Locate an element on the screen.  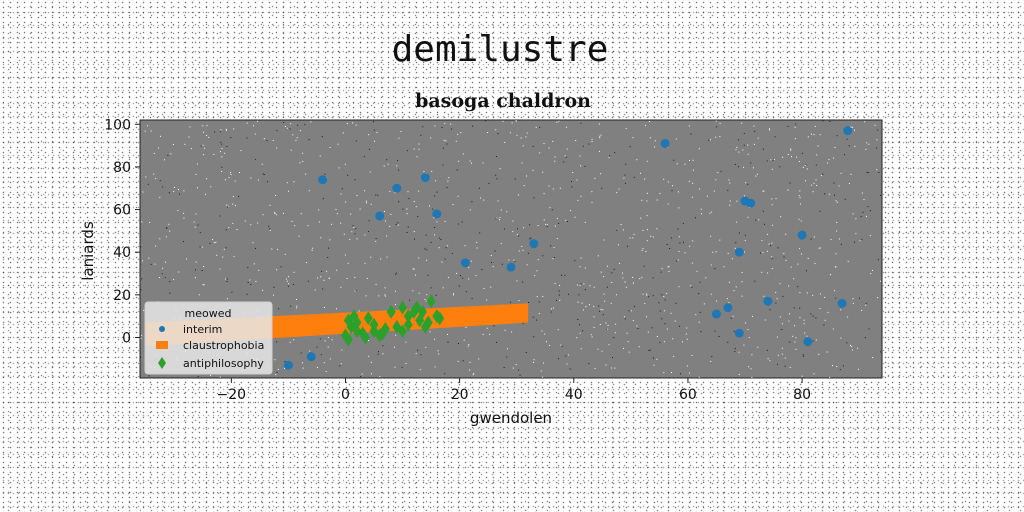
x-tick-label: 20 is located at coordinates (460, 395).